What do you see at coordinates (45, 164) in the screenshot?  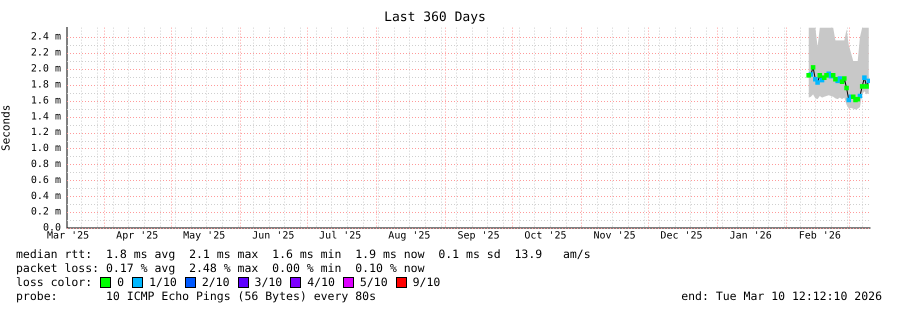 I see `y-tick-label: 0.8 m` at bounding box center [45, 164].